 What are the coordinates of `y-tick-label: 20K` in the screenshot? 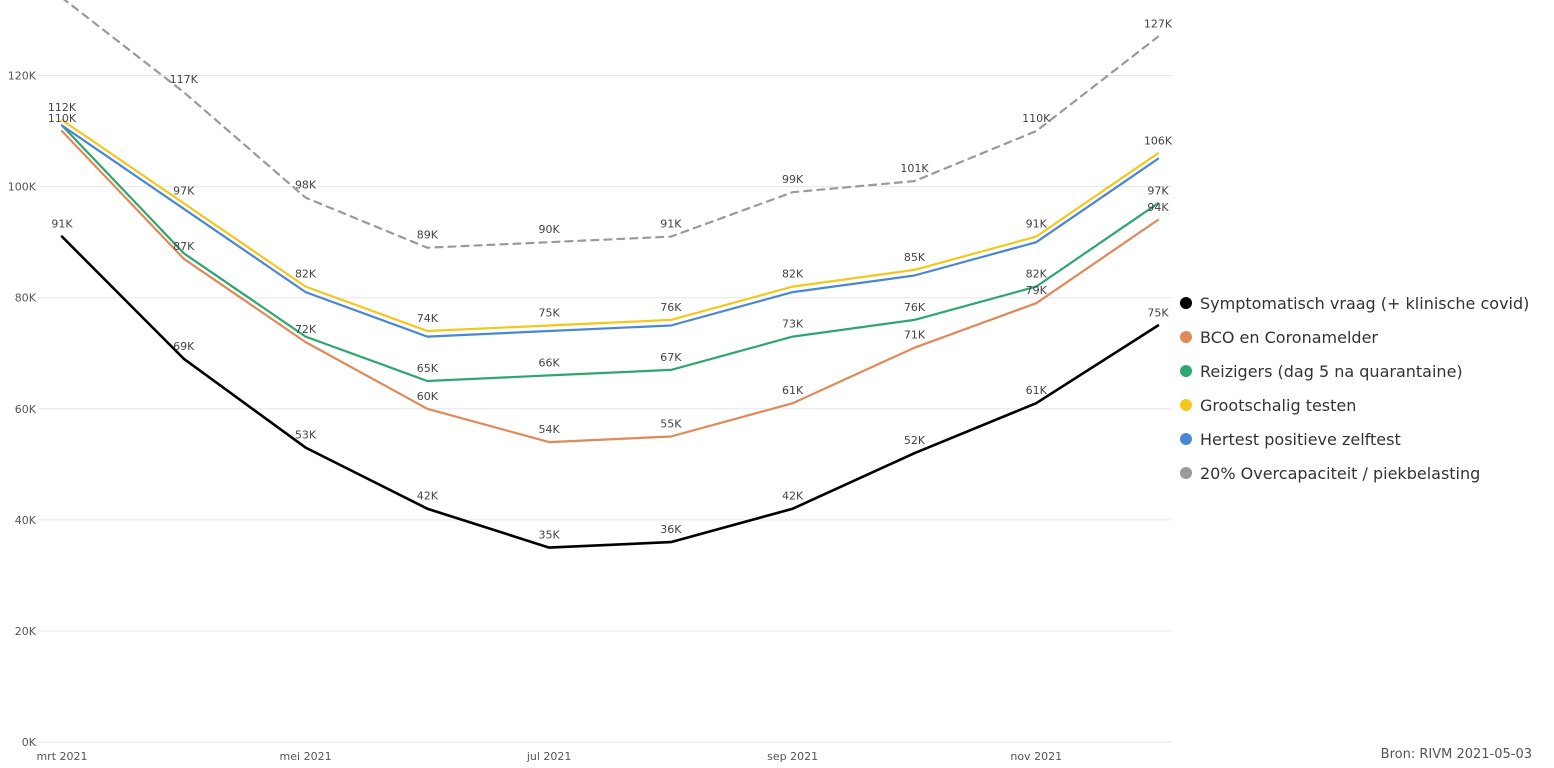 It's located at (26, 631).